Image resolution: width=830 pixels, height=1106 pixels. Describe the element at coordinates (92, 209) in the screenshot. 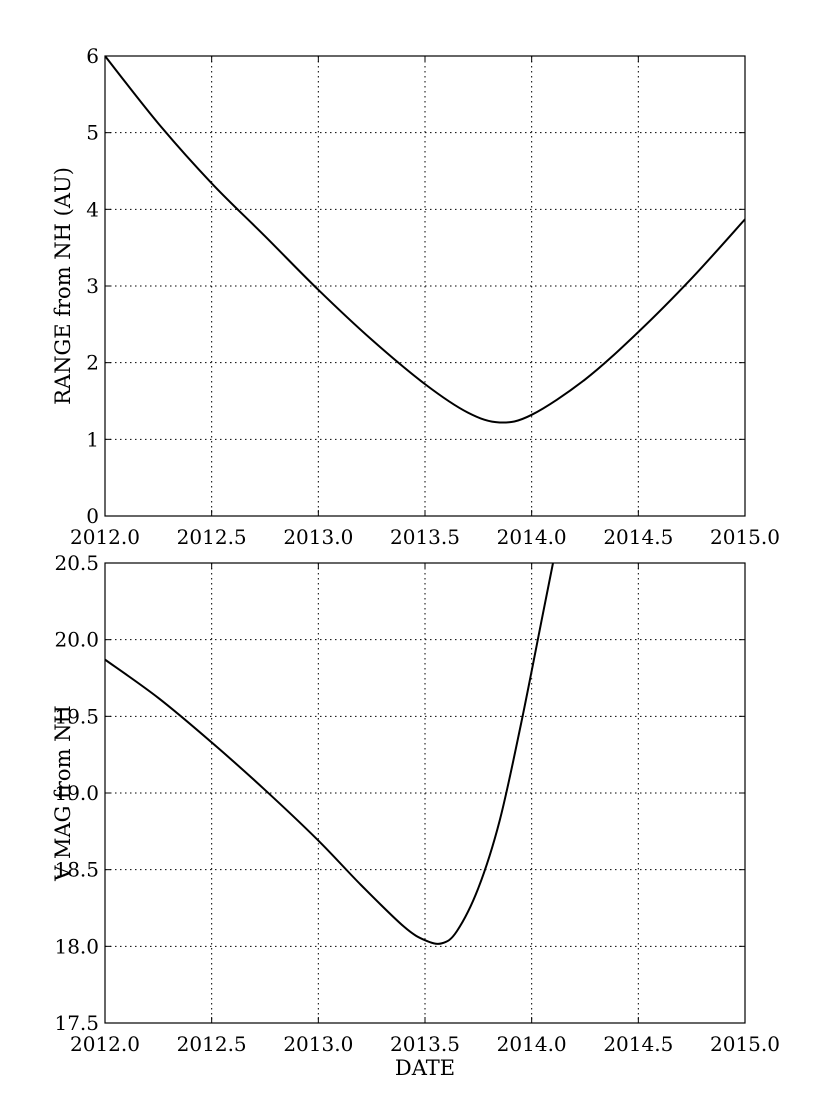

I see `range-ytick-label-4: 4` at that location.